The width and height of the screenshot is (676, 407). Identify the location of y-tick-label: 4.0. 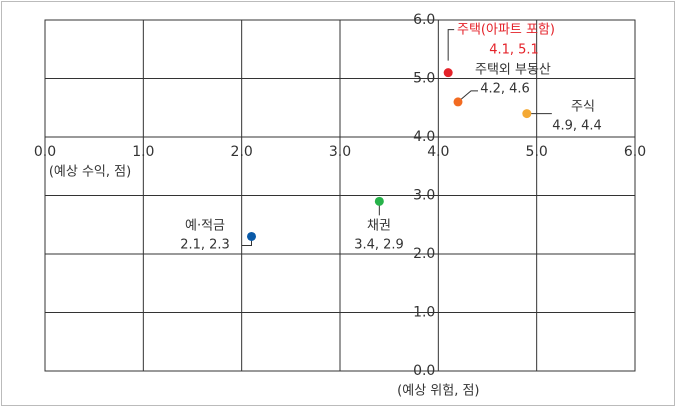
(424, 137).